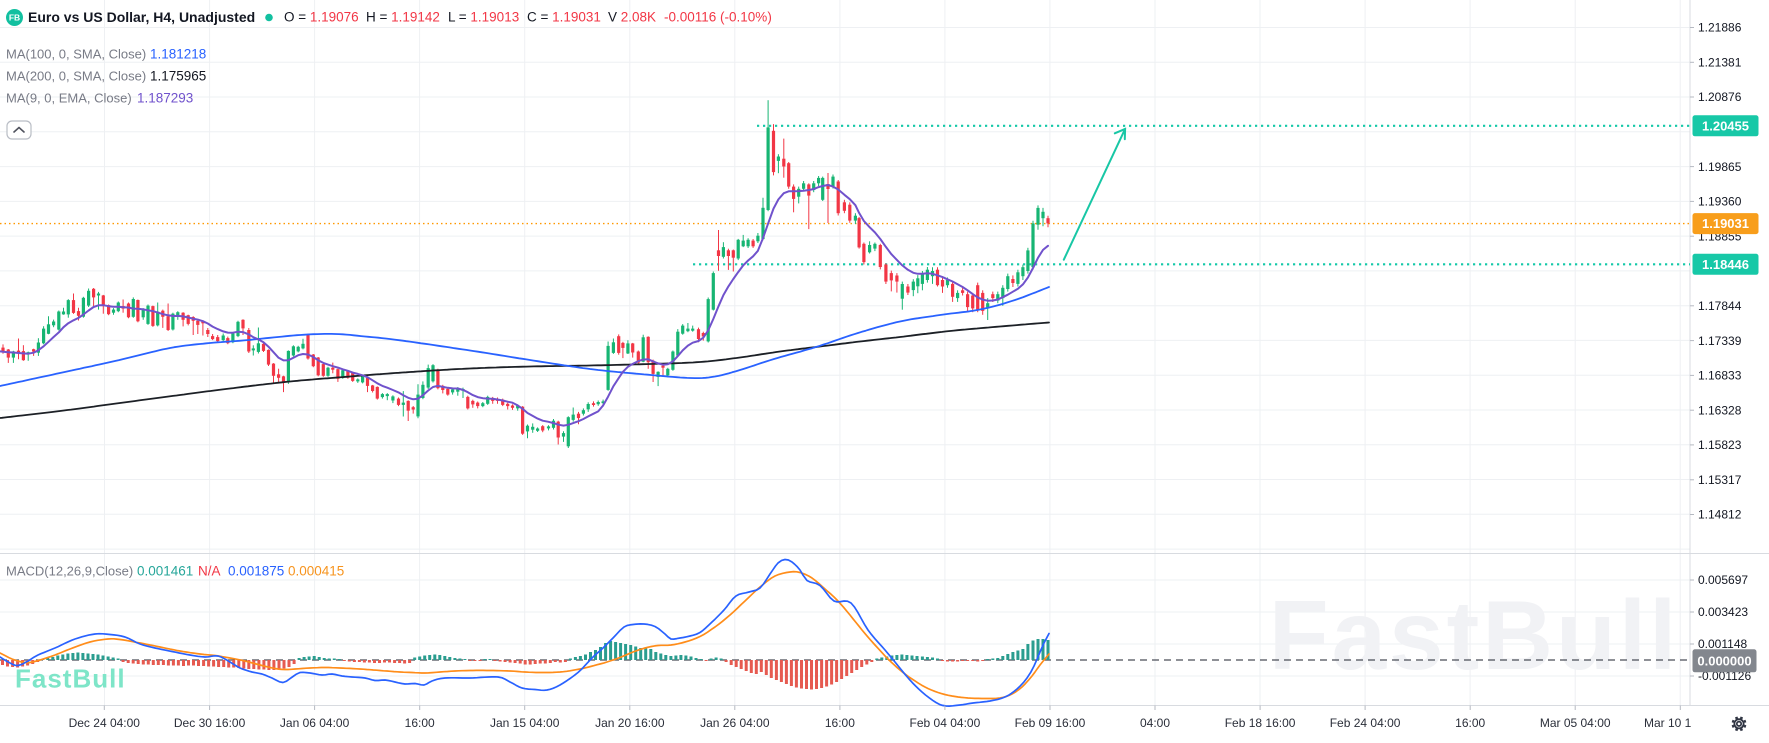 This screenshot has height=743, width=1769. Describe the element at coordinates (1720, 306) in the screenshot. I see `svg-text: 1.17844` at that location.